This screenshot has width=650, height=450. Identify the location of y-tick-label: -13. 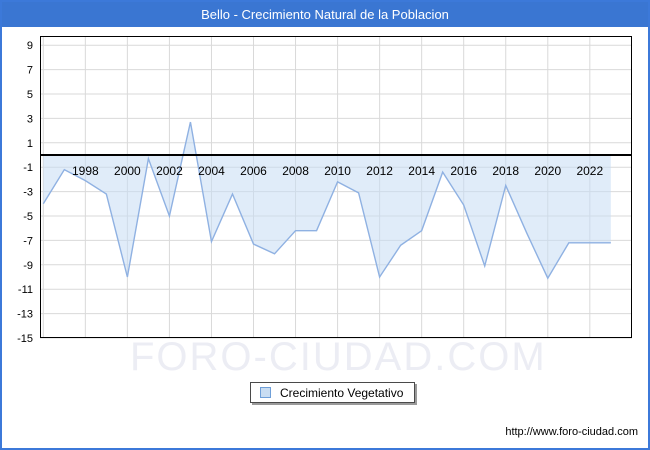
(25, 315).